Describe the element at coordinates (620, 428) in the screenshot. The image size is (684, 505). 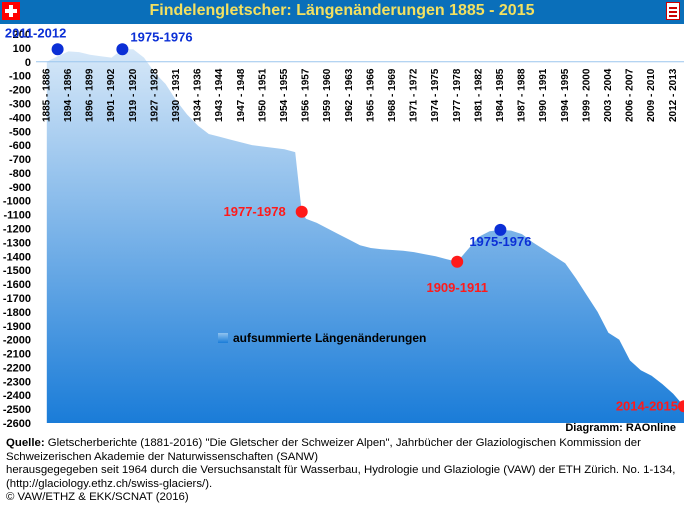
I see `diagram-credit: Diagramm: RAOnline` at that location.